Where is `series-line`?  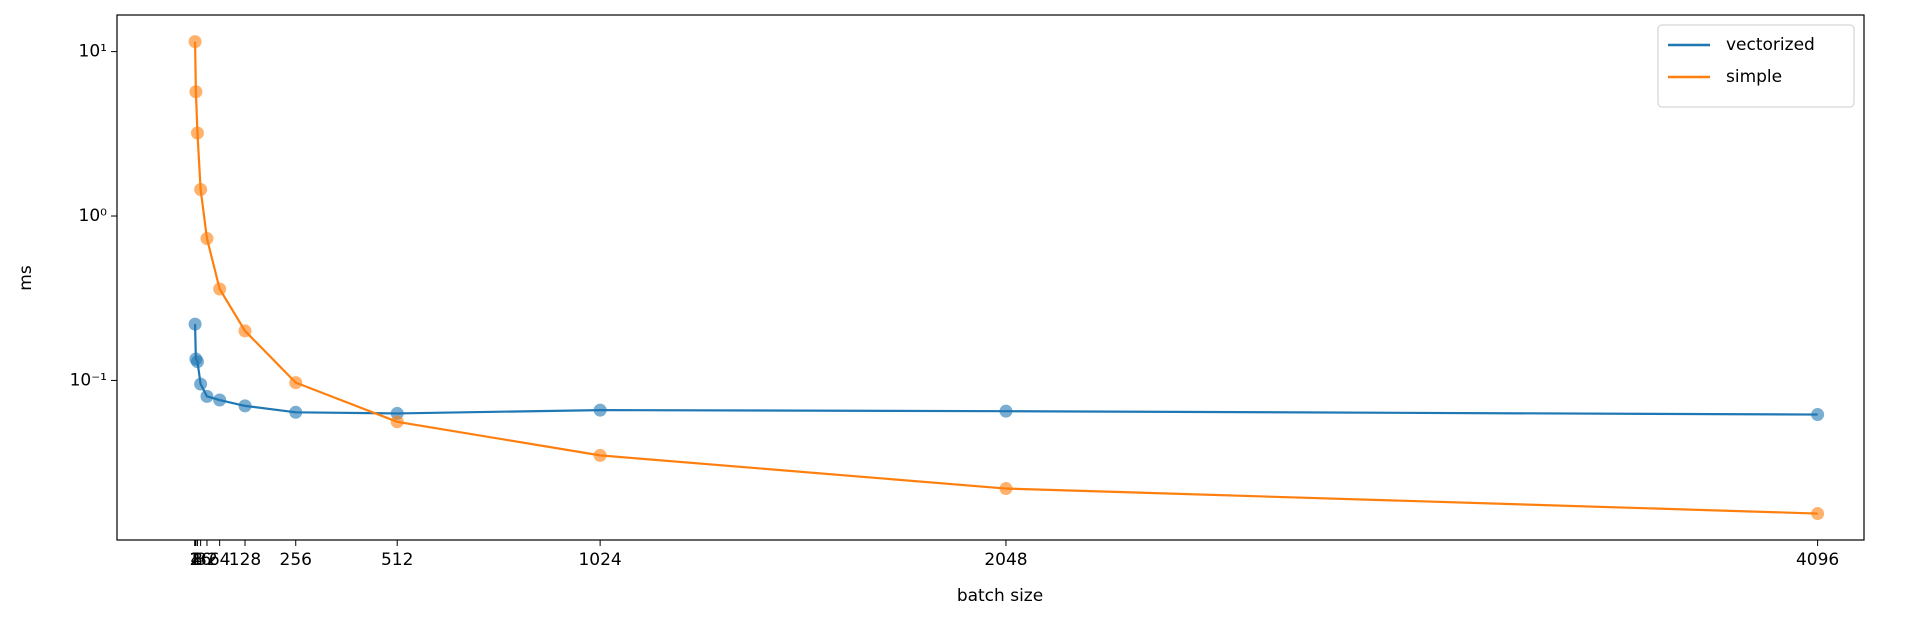
series-line is located at coordinates (1005, 370).